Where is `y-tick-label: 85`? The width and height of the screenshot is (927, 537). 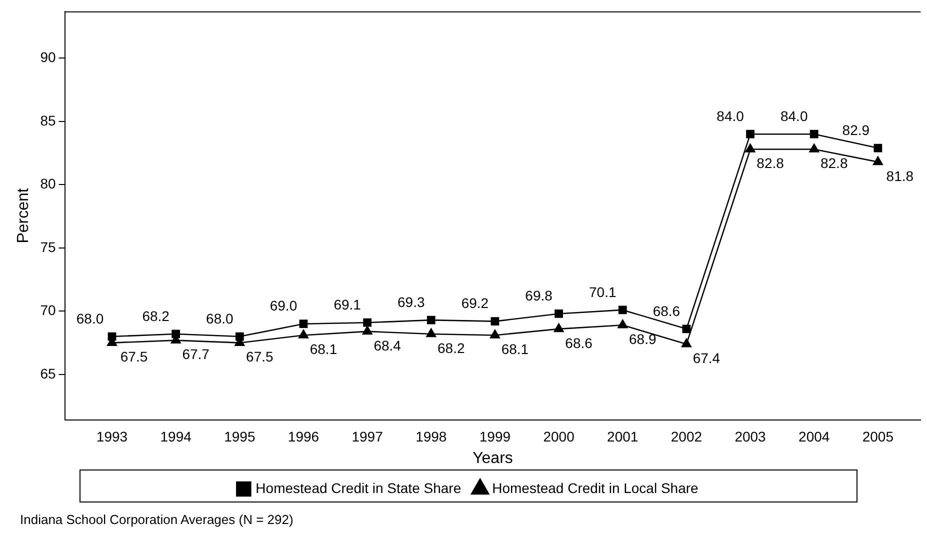
y-tick-label: 85 is located at coordinates (48, 120).